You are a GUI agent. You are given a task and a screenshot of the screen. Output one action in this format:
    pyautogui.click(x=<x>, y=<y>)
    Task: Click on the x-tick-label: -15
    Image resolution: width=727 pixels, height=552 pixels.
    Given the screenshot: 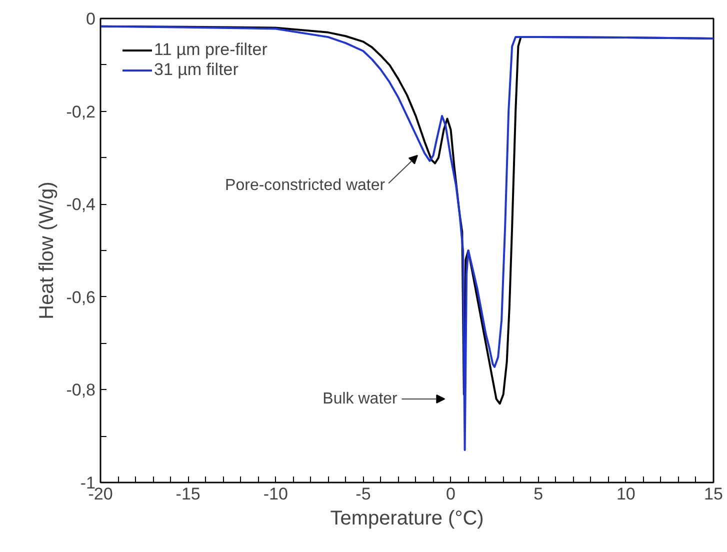 What is the action you would take?
    pyautogui.click(x=188, y=494)
    